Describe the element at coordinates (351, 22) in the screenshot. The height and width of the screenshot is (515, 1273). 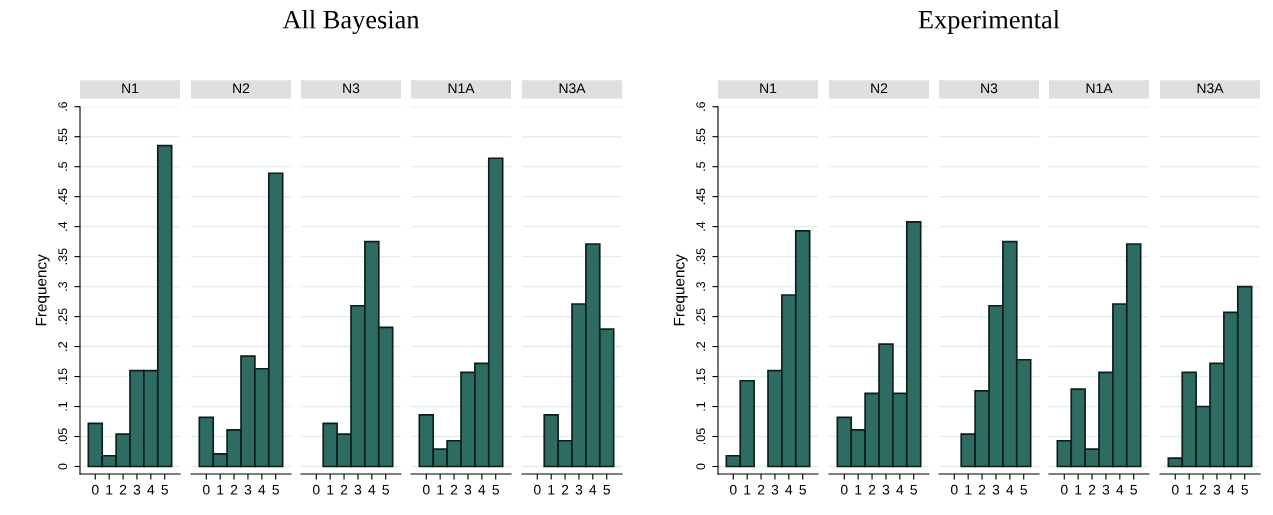
I see `chart-title: All Bayesian` at that location.